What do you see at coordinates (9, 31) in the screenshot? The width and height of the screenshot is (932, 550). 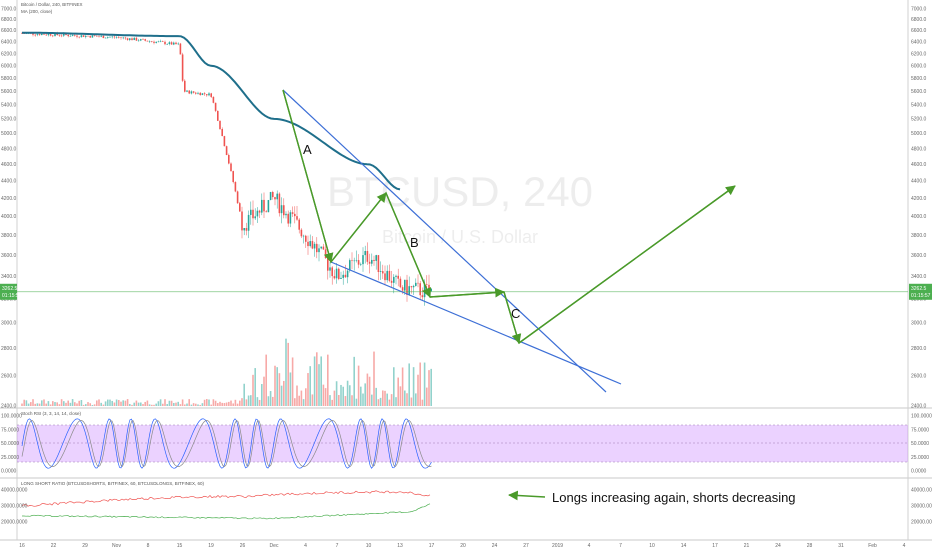 I see `price-tick-label-left: 6600.0` at bounding box center [9, 31].